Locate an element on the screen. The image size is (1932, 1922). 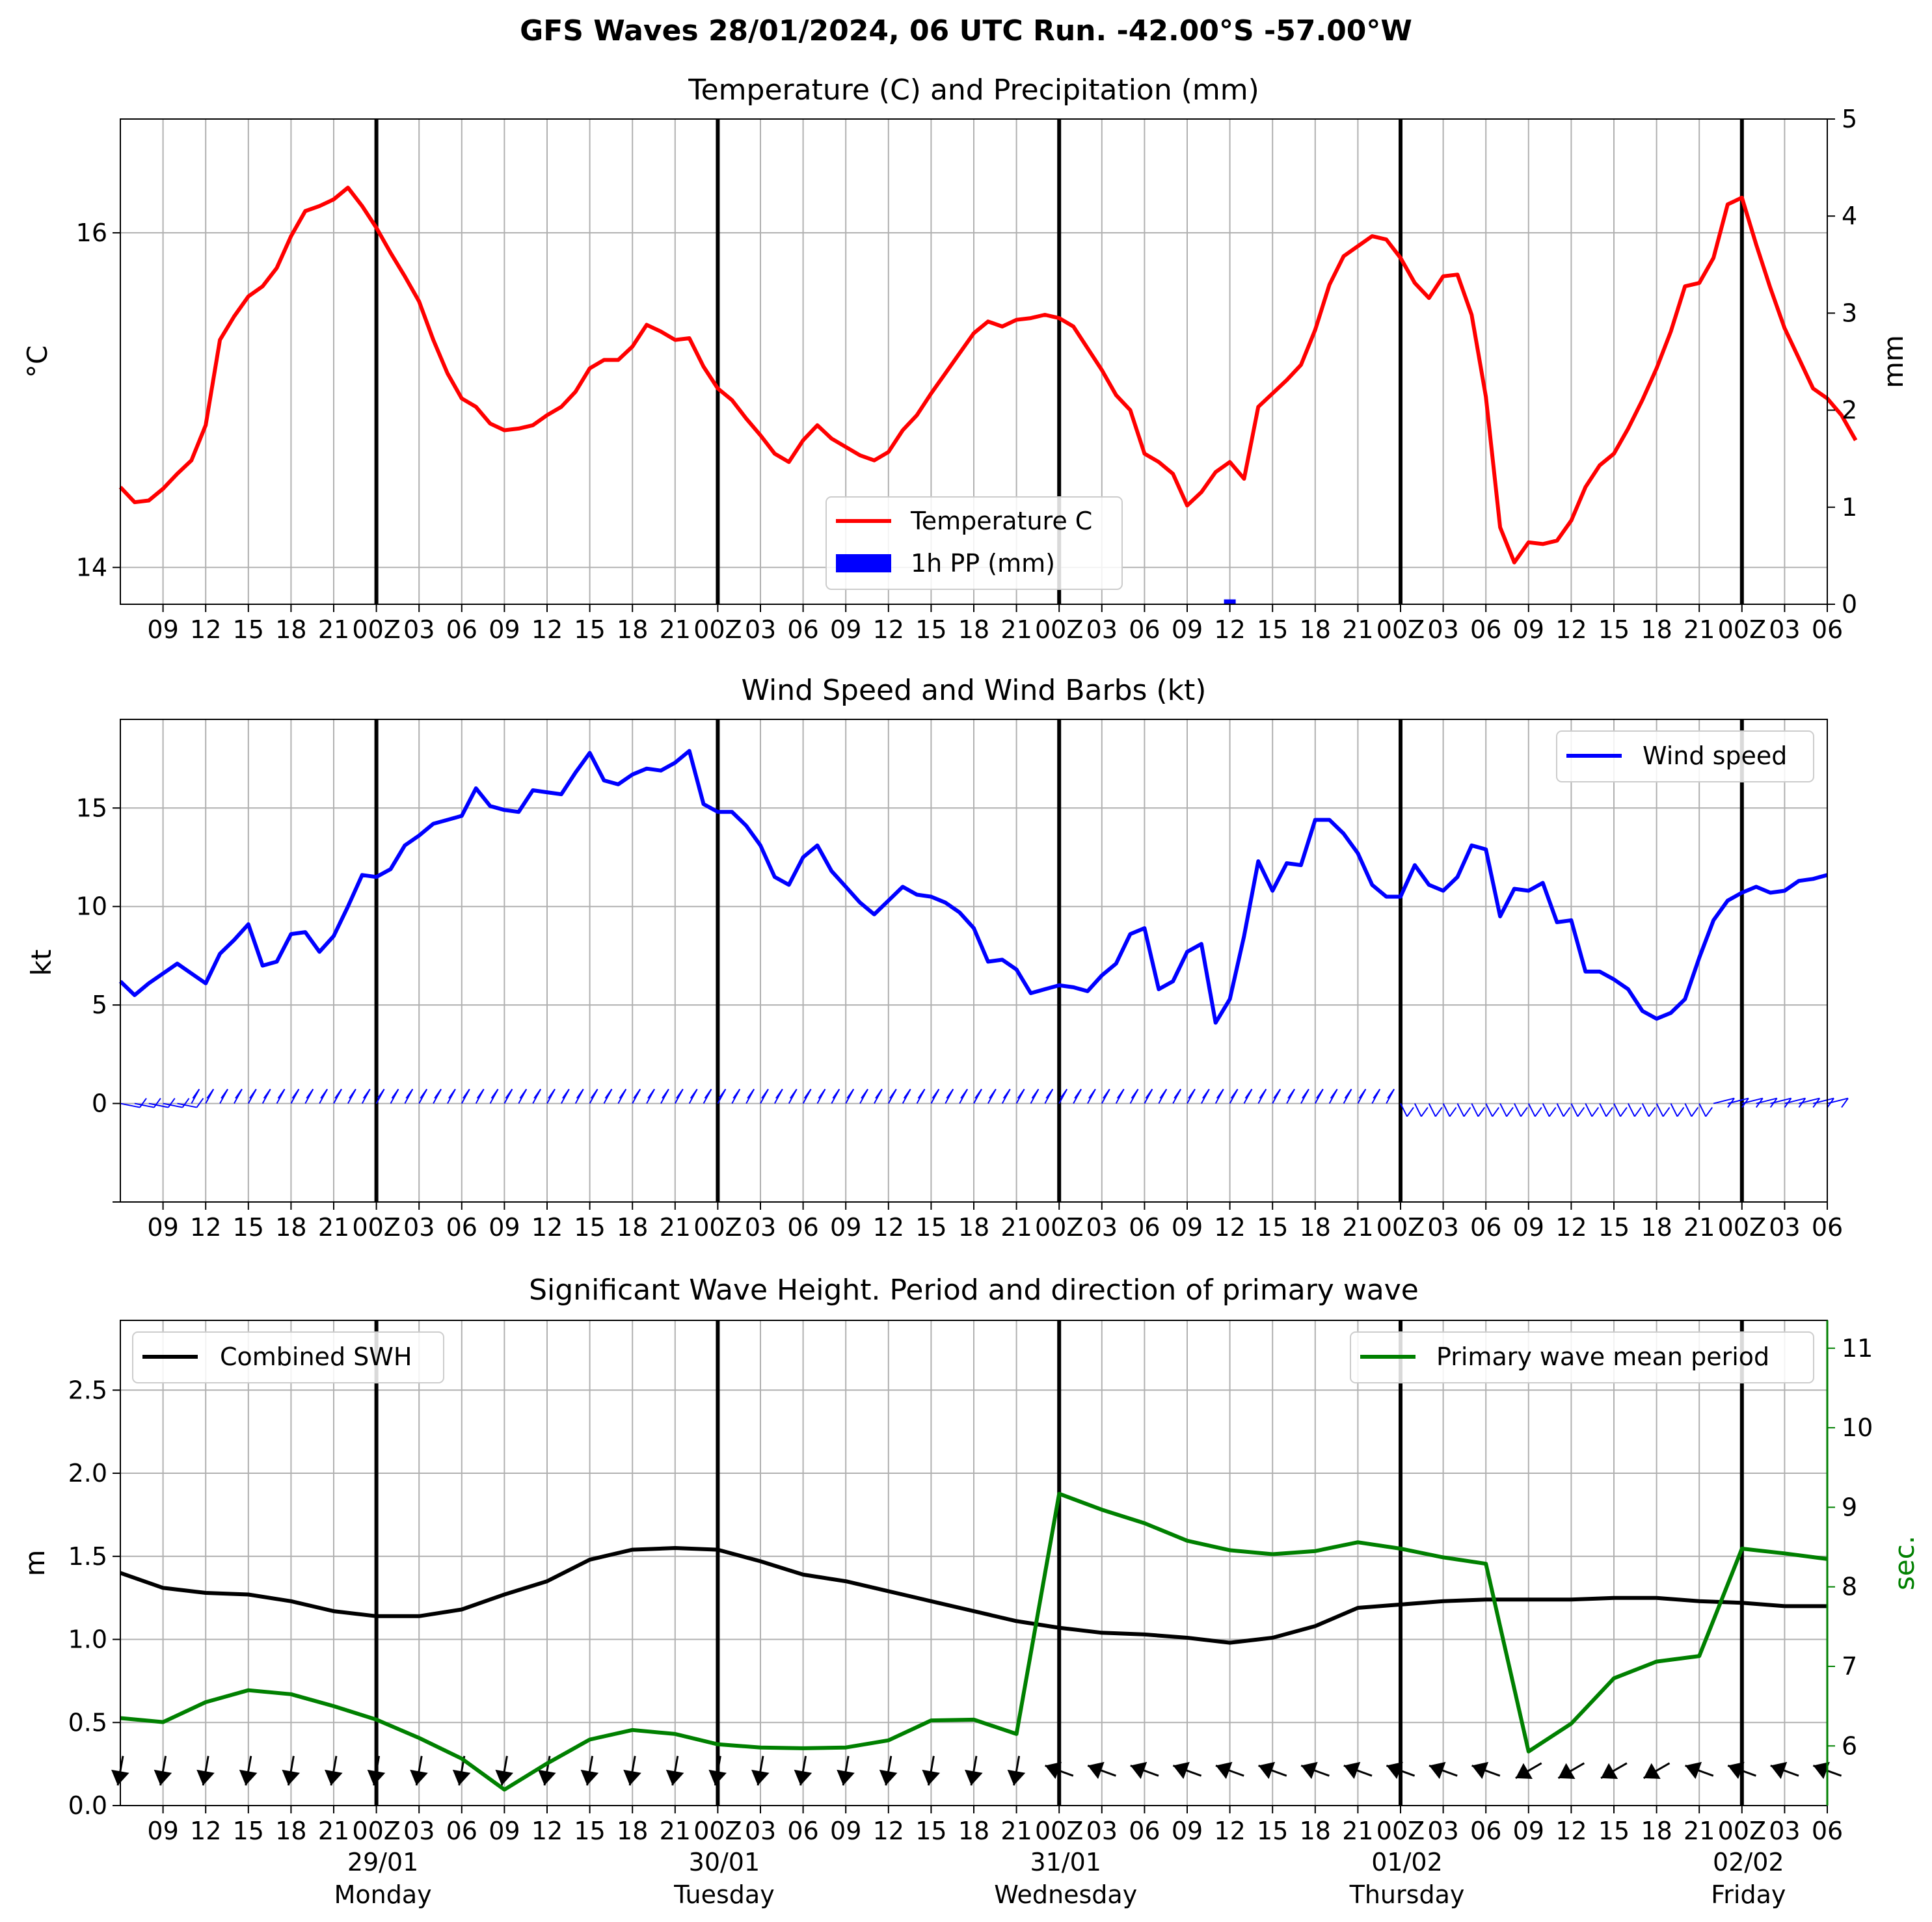
wind-marks is located at coordinates (973, 887).